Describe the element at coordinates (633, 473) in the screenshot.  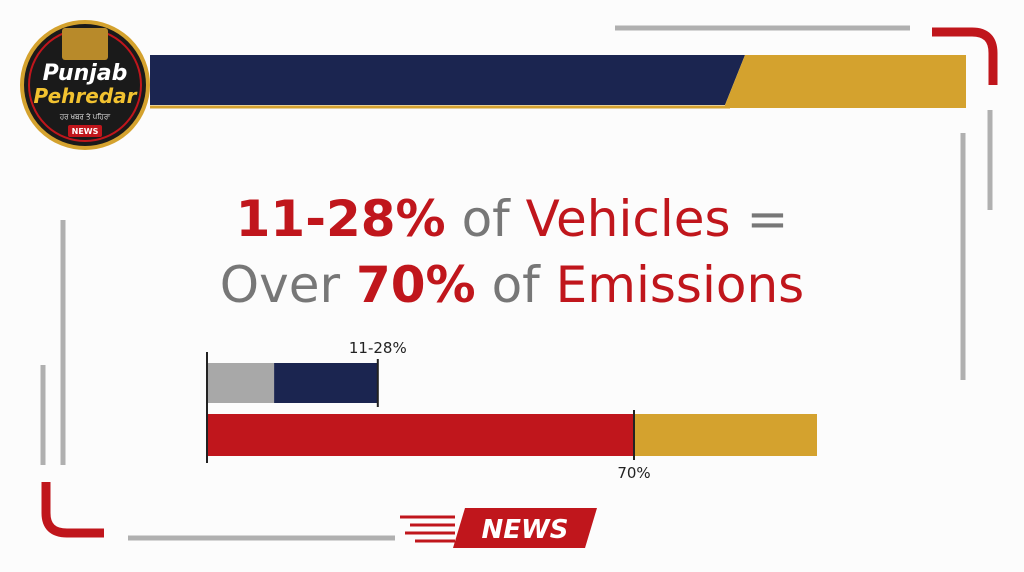
I see `bar-label: 70%` at that location.